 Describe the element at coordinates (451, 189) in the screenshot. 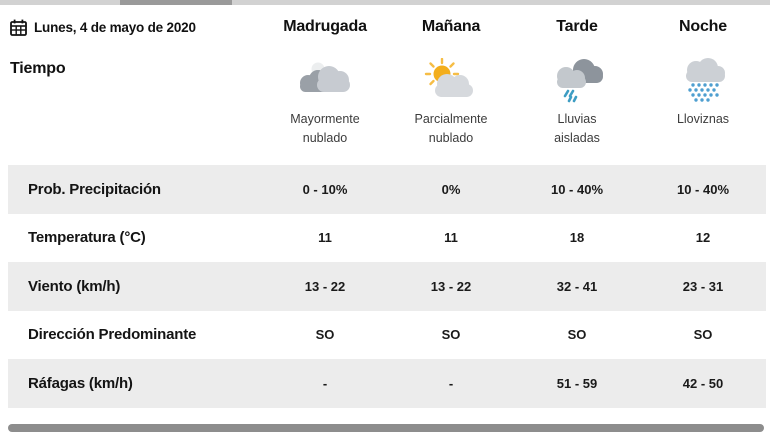

I see `cell-value: 0%` at that location.